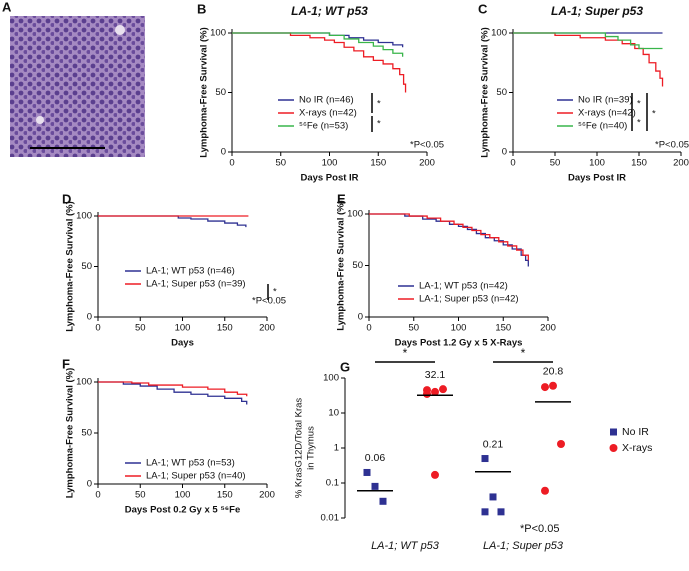 This screenshot has width=689, height=571. Describe the element at coordinates (597, 11) in the screenshot. I see `chart-title: LA-1; Super p53` at that location.